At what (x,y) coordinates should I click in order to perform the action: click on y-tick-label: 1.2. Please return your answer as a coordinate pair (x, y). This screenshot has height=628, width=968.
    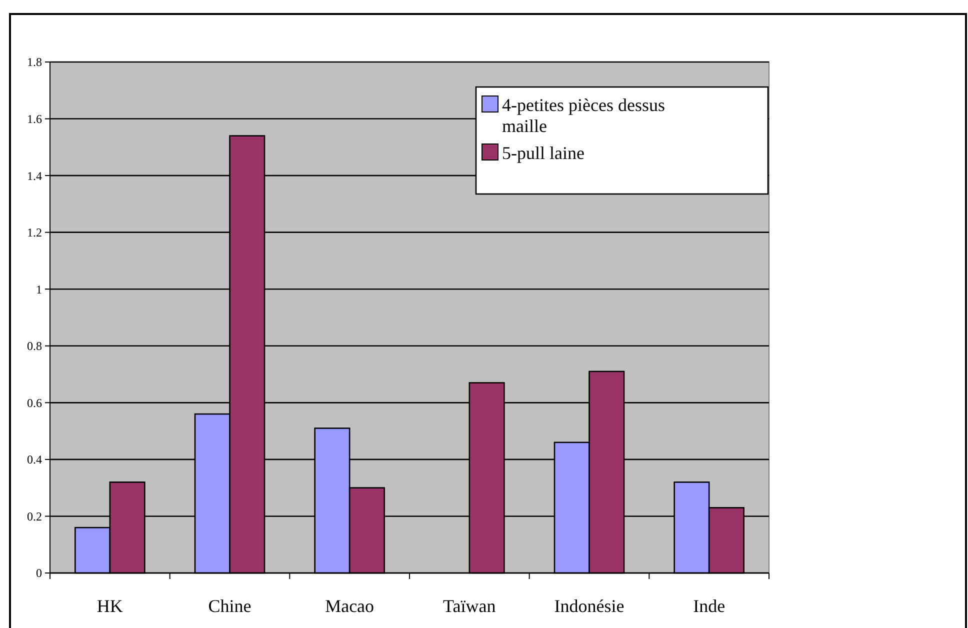
    Looking at the image, I should click on (34, 233).